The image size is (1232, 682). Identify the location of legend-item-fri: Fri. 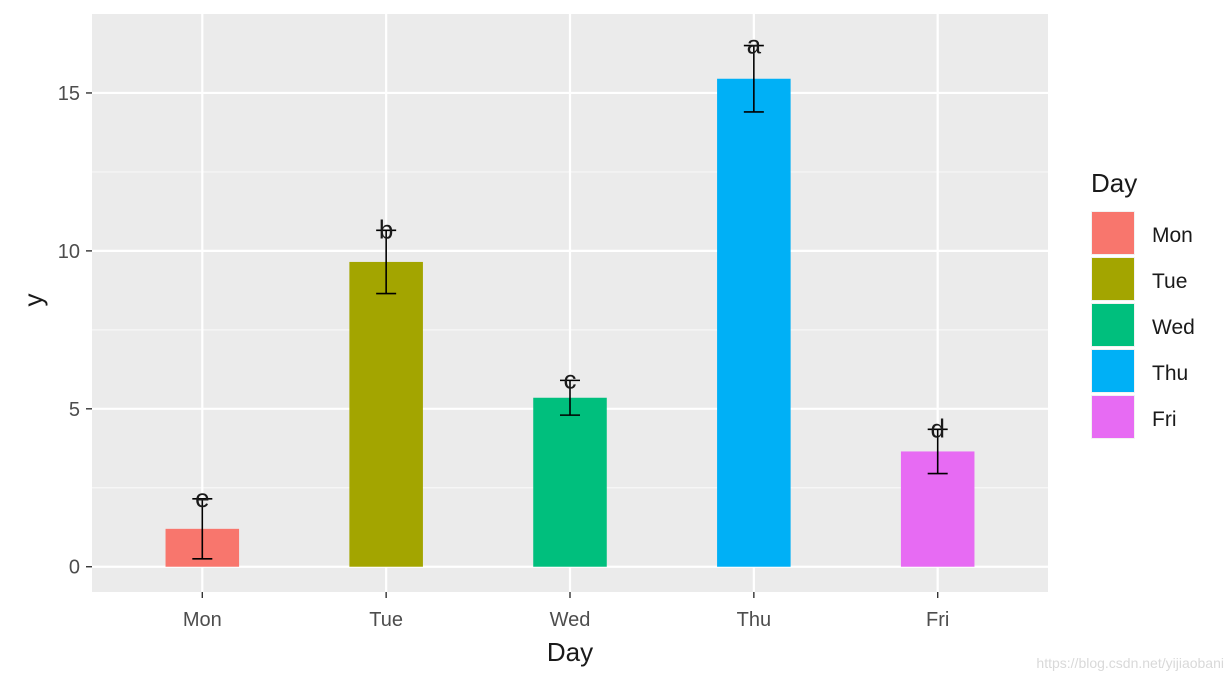
(1134, 417).